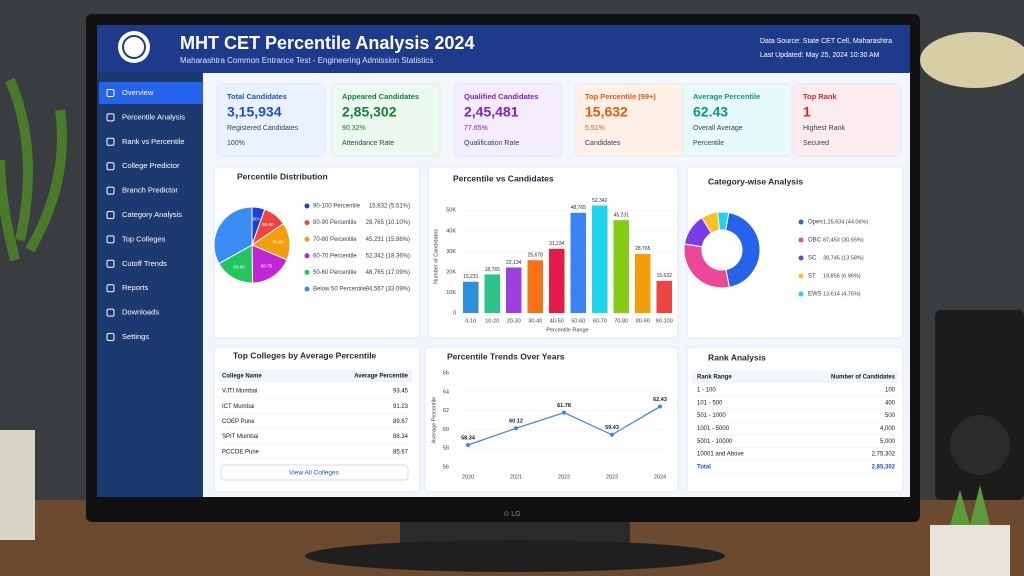 The image size is (1024, 576). Describe the element at coordinates (820, 55) in the screenshot. I see `header-updated: Last Updated: May 25, 2024 10:30 AM` at that location.